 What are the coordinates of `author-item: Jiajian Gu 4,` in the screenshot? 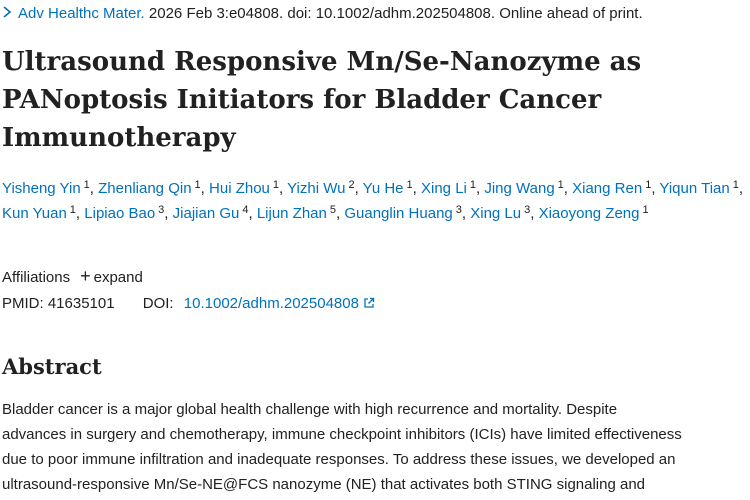 It's located at (214, 213).